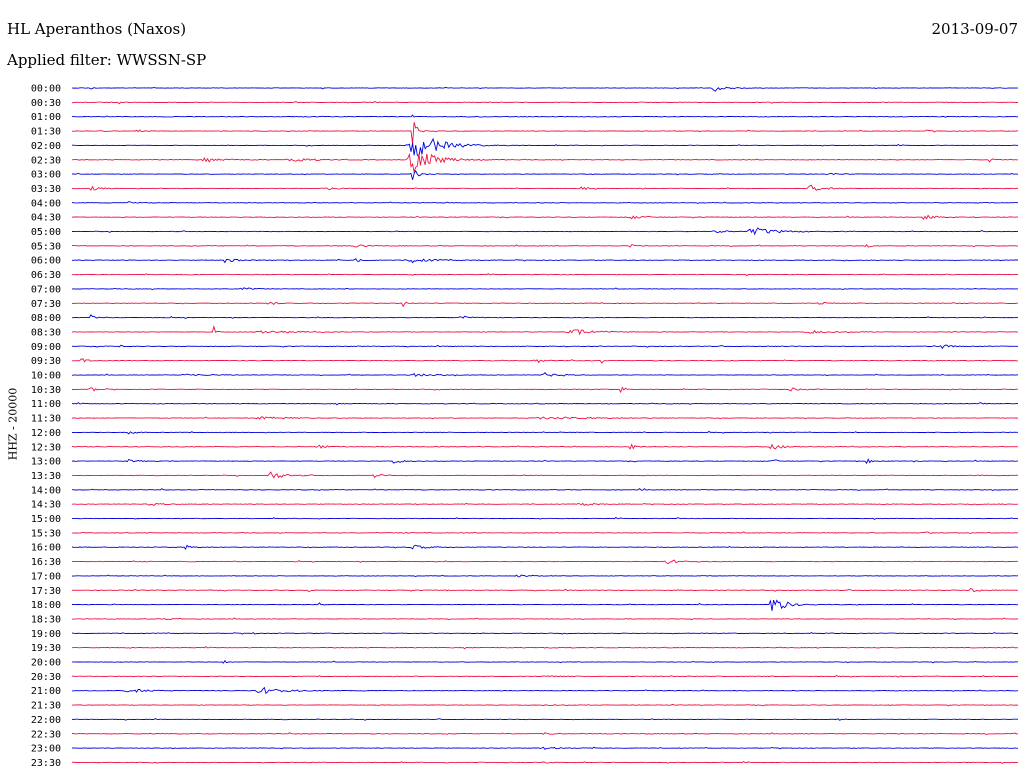 The height and width of the screenshot is (780, 1024). What do you see at coordinates (46, 476) in the screenshot?
I see `trace-time-label: 13:30` at bounding box center [46, 476].